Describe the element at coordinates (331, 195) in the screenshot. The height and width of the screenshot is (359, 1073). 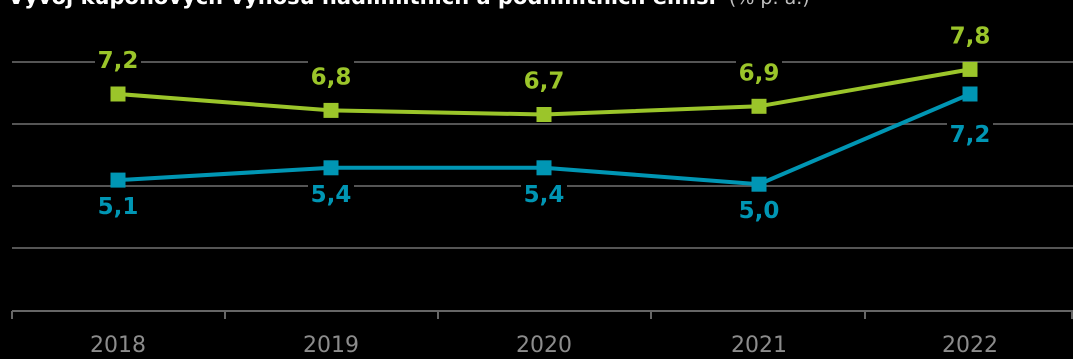
I see `data-label-1-2019: 5,4` at that location.